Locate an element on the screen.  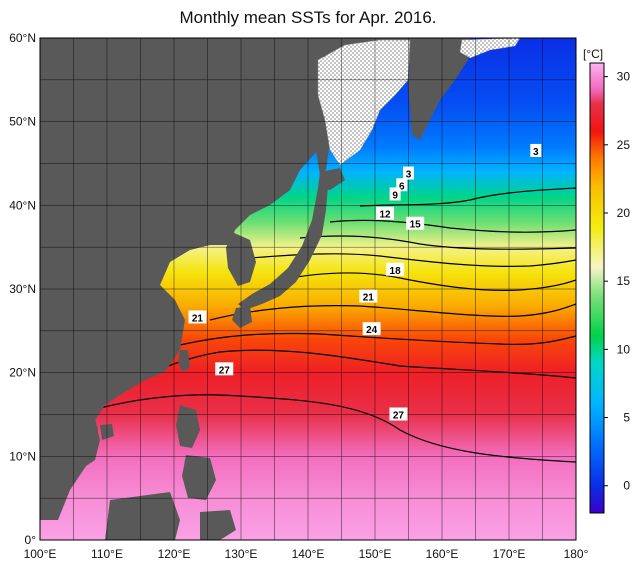
longitude-tick-label: 180° is located at coordinates (576, 554).